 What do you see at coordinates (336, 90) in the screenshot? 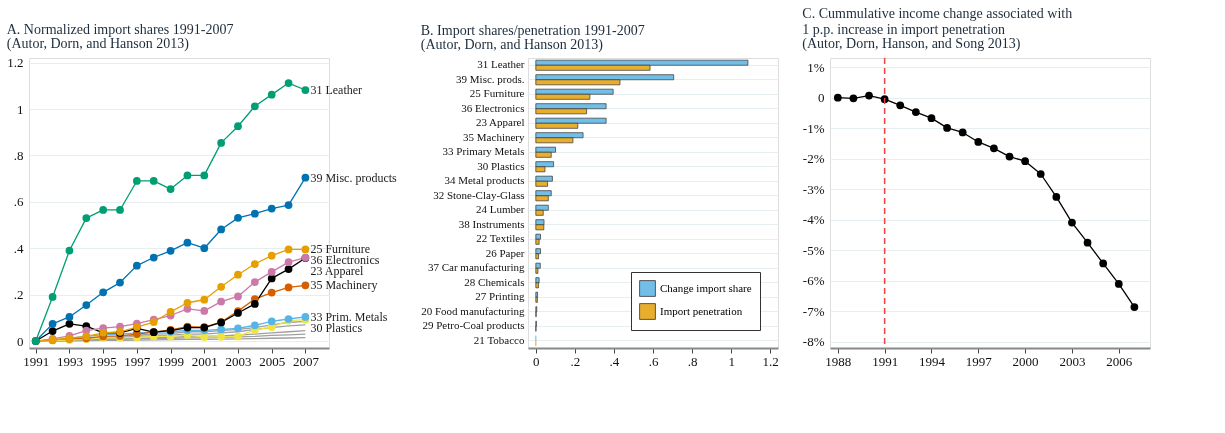
I see `series-label: 31 Leather` at bounding box center [336, 90].